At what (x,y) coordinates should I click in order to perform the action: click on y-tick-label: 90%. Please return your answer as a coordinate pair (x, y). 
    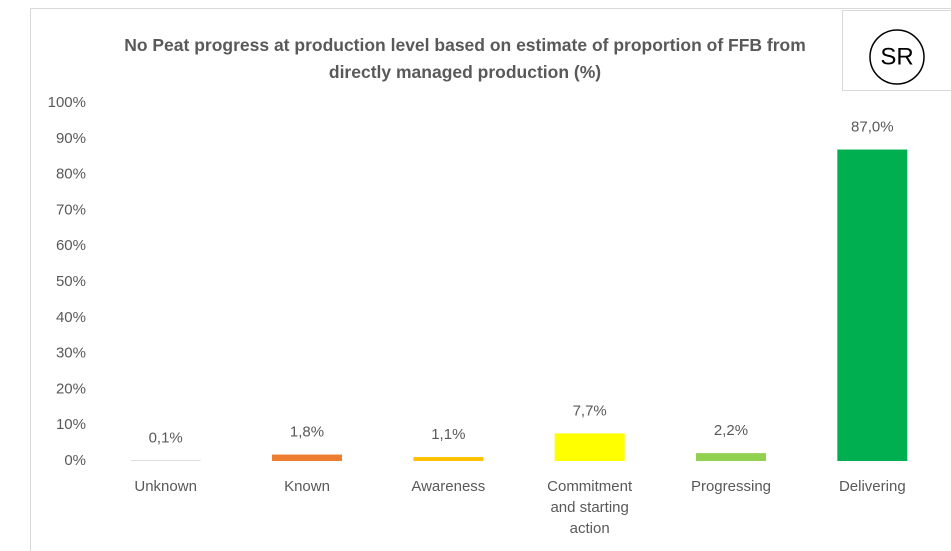
    Looking at the image, I should click on (71, 138).